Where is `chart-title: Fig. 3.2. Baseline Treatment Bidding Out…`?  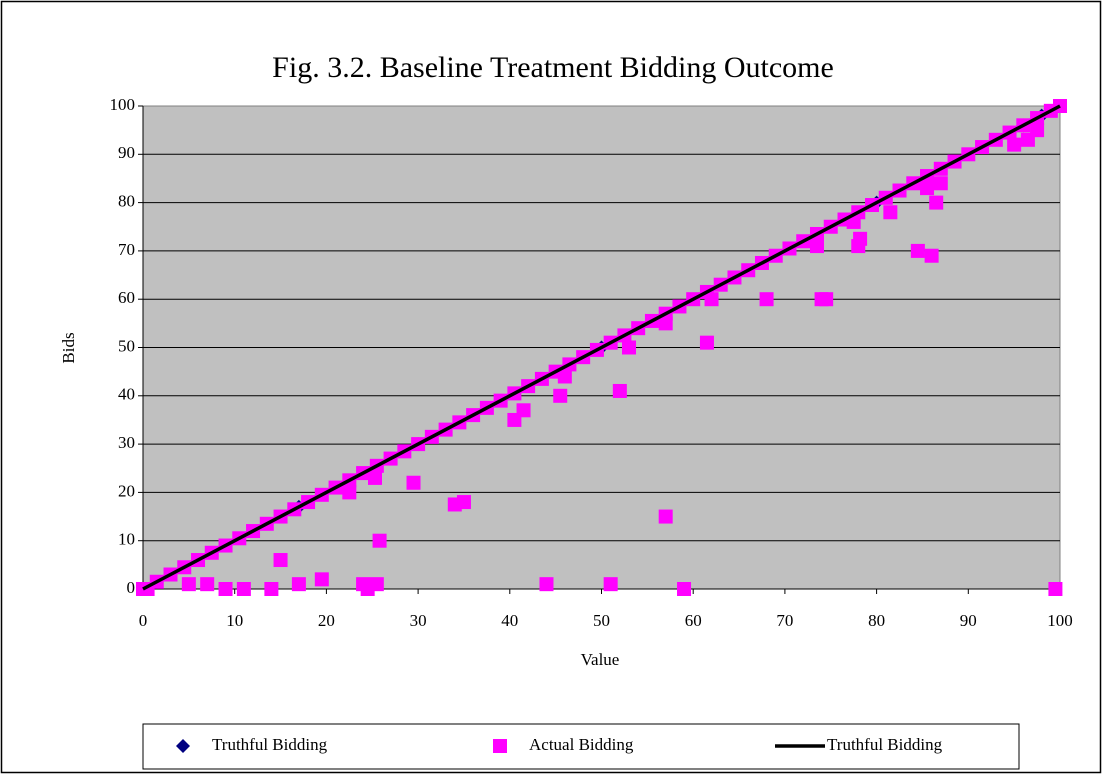
chart-title: Fig. 3.2. Baseline Treatment Bidding Out… is located at coordinates (553, 67).